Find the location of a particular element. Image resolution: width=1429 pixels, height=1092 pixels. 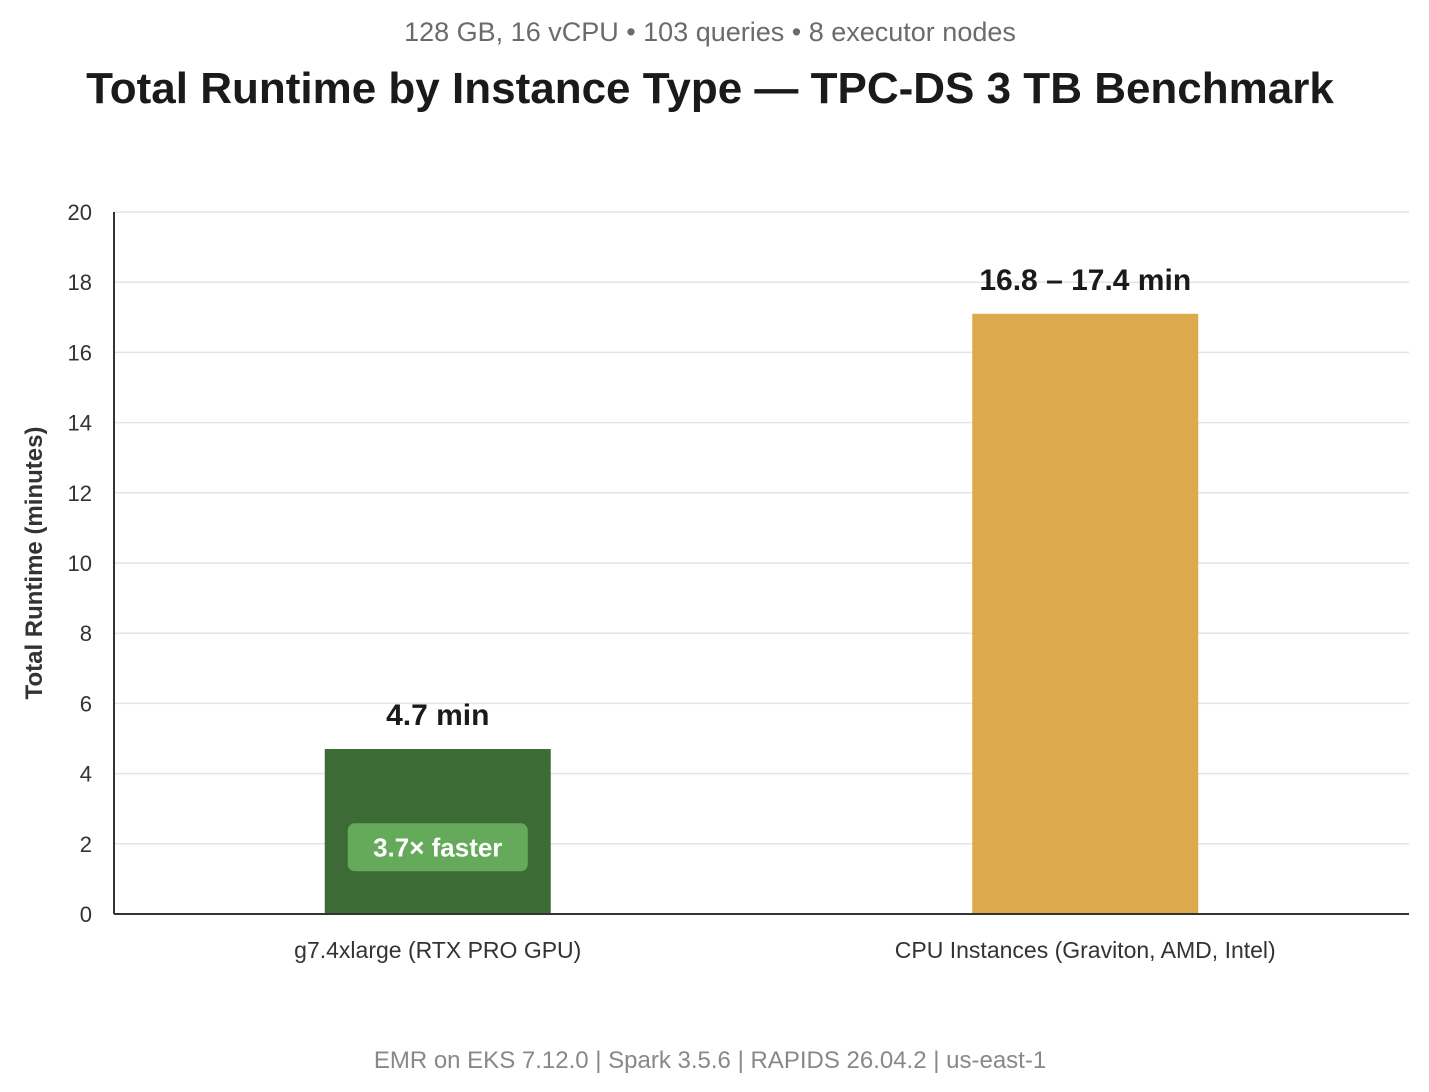

speedup-badge-text: 3.7× faster is located at coordinates (437, 847).